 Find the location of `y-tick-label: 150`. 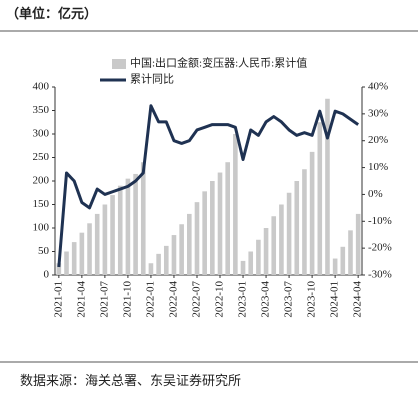

y-tick-label: 150 is located at coordinates (41, 204).